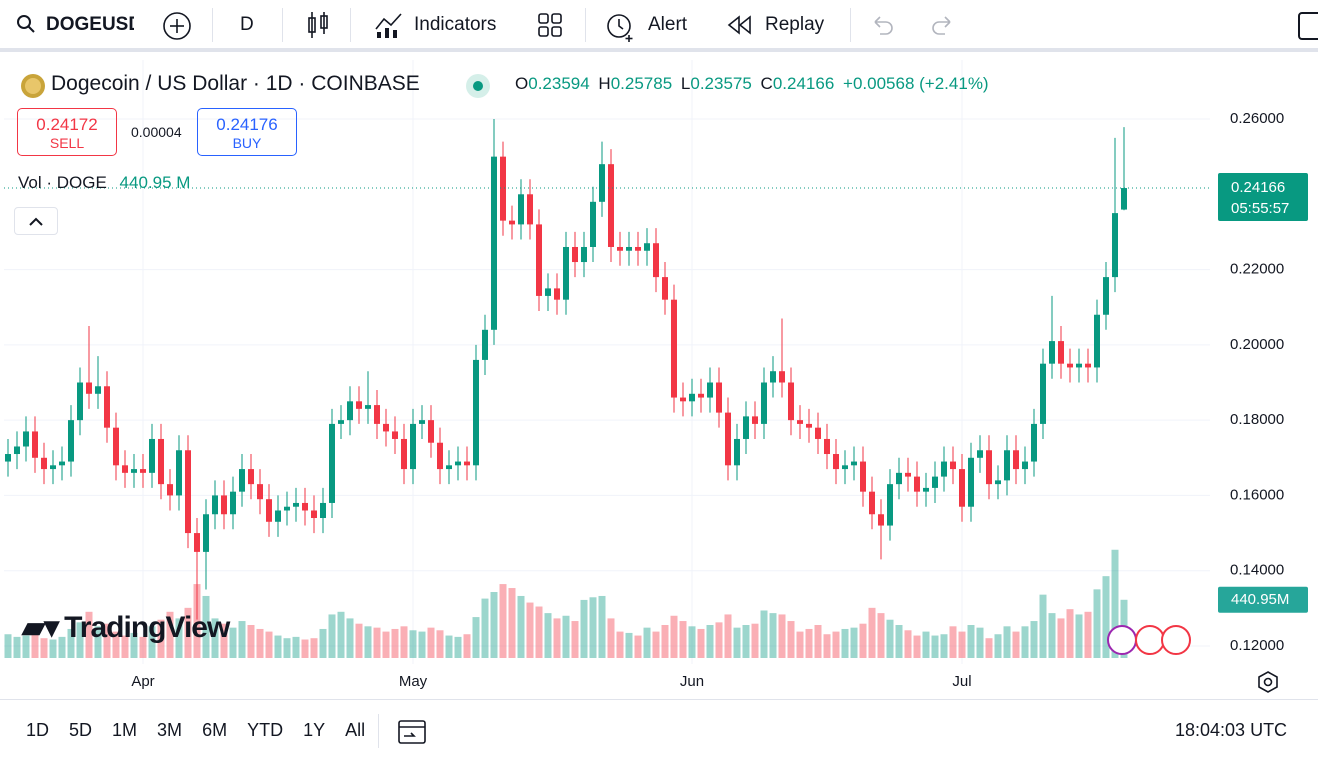 This screenshot has width=1318, height=762. Describe the element at coordinates (215, 730) in the screenshot. I see `range-button: 6M` at that location.